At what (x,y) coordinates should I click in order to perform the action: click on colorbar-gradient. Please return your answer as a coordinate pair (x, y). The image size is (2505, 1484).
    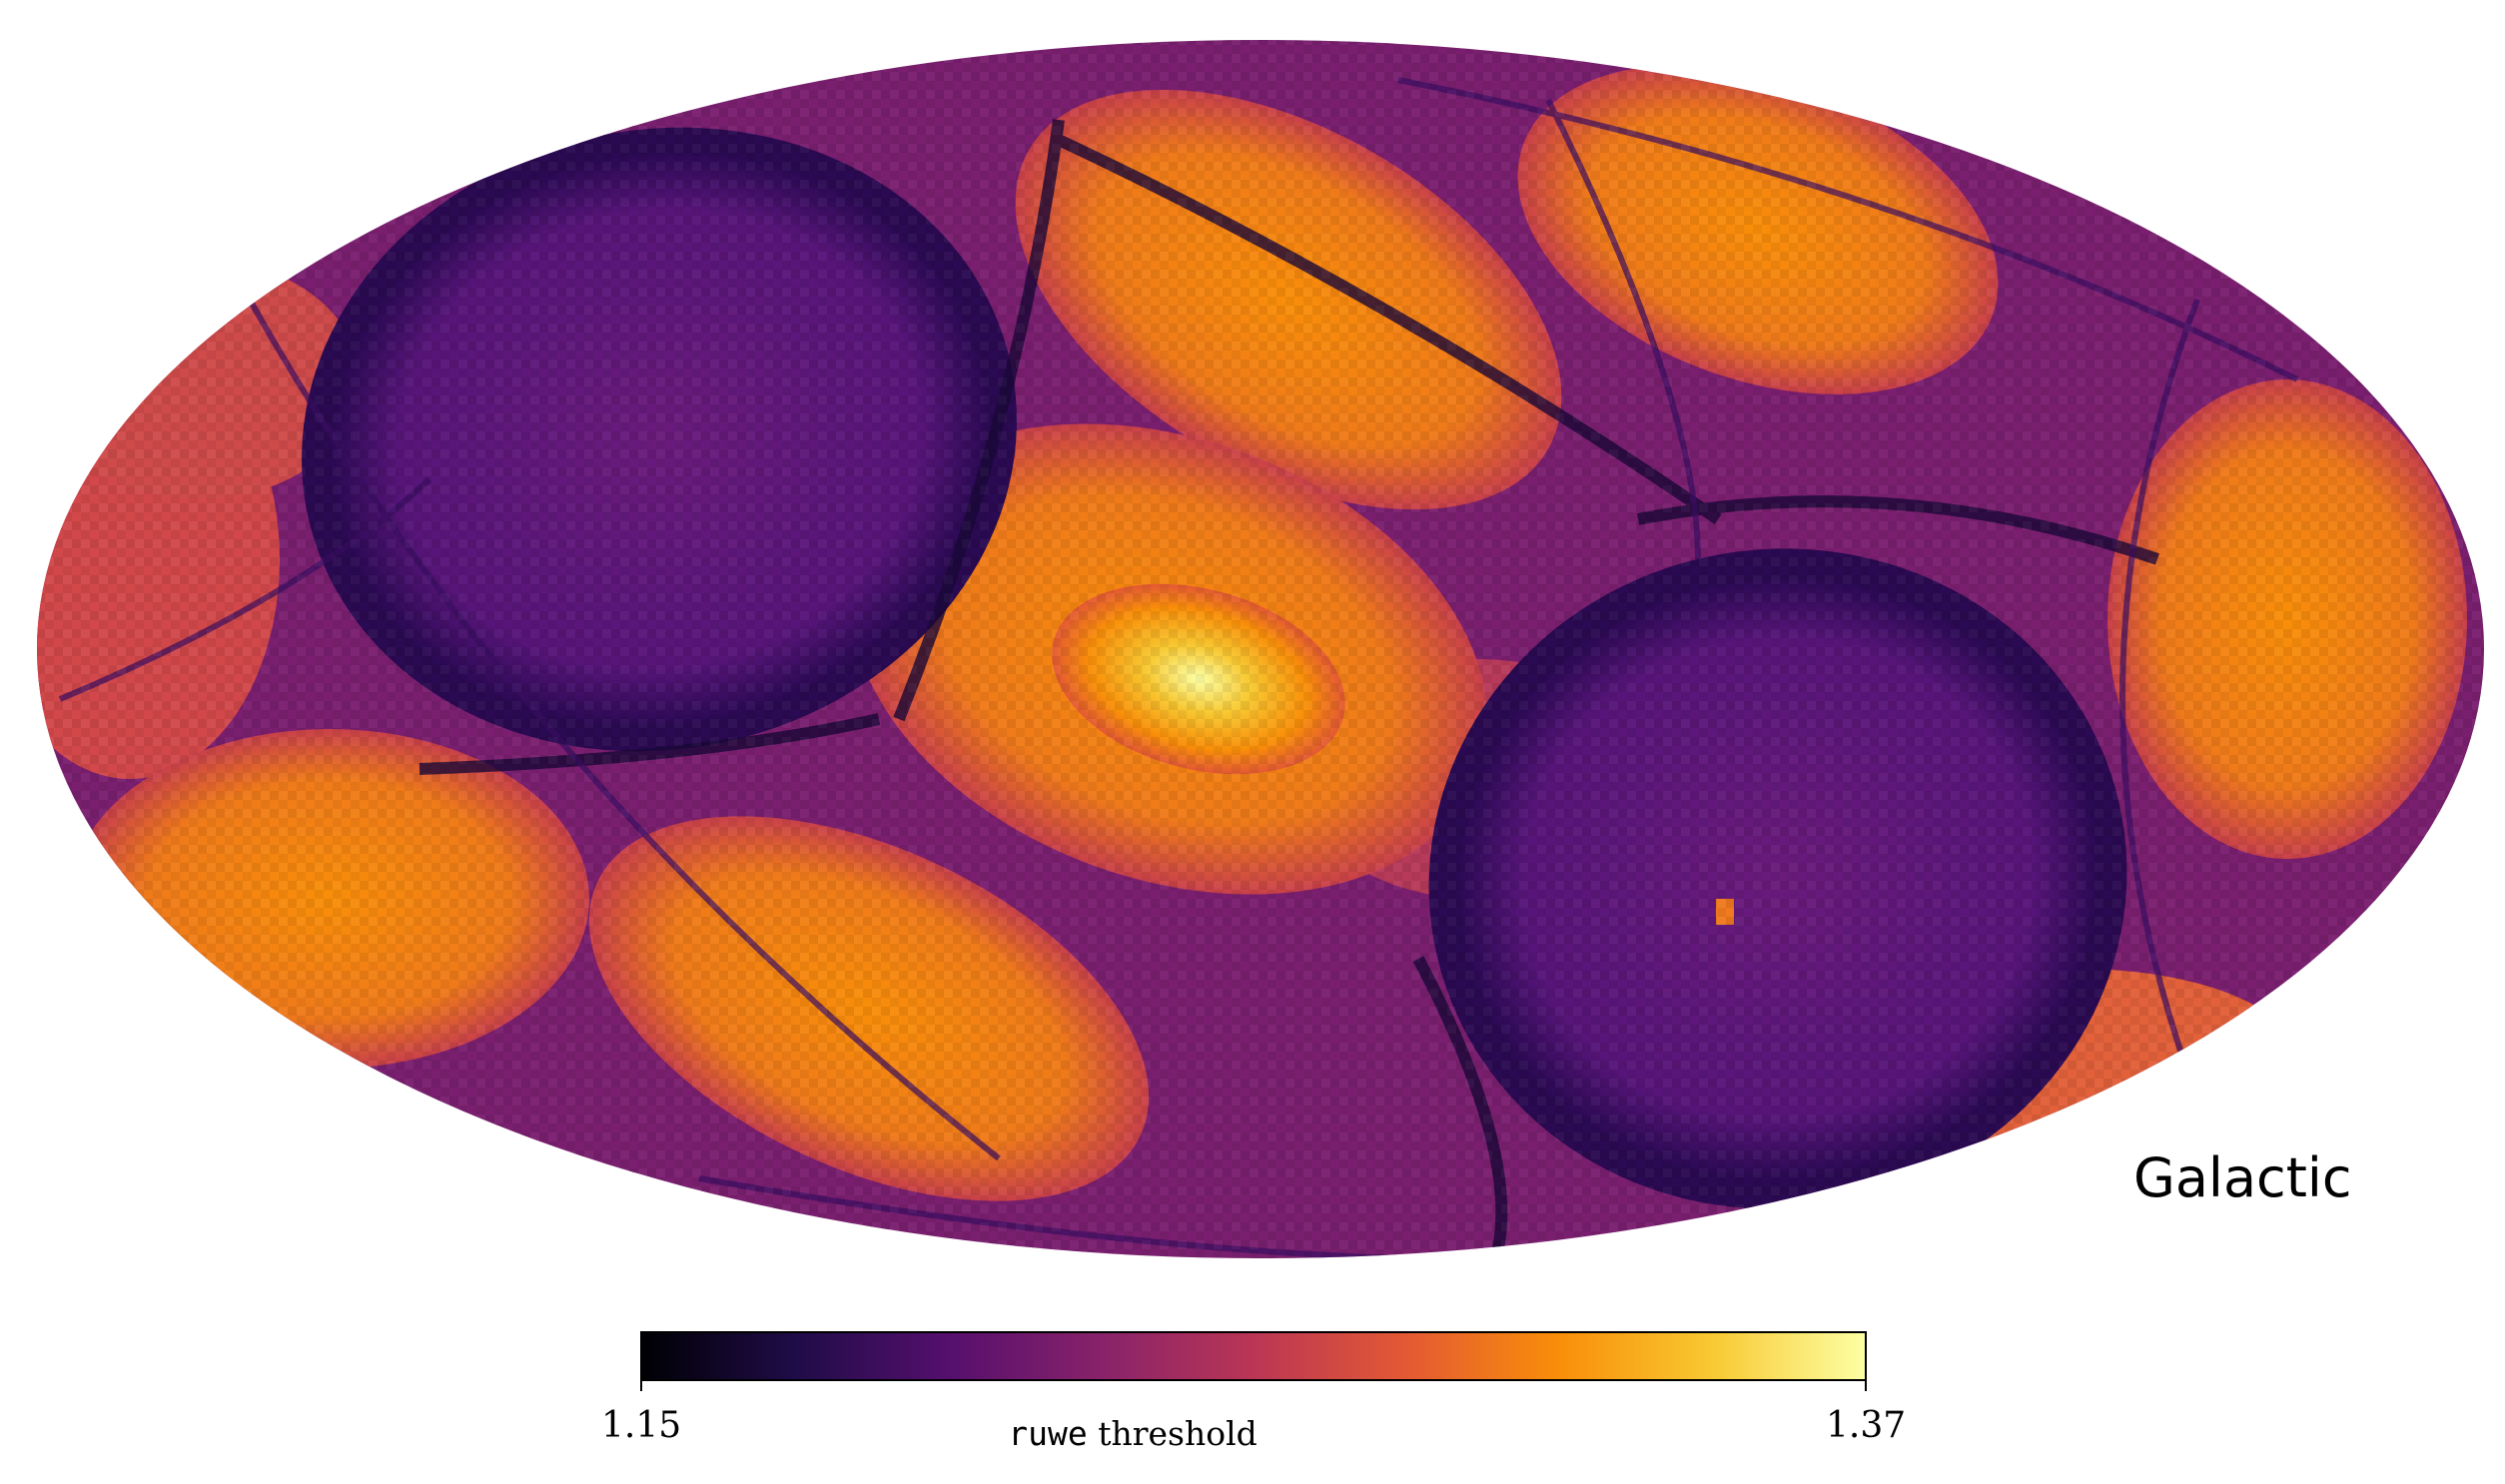
    Looking at the image, I should click on (1253, 1356).